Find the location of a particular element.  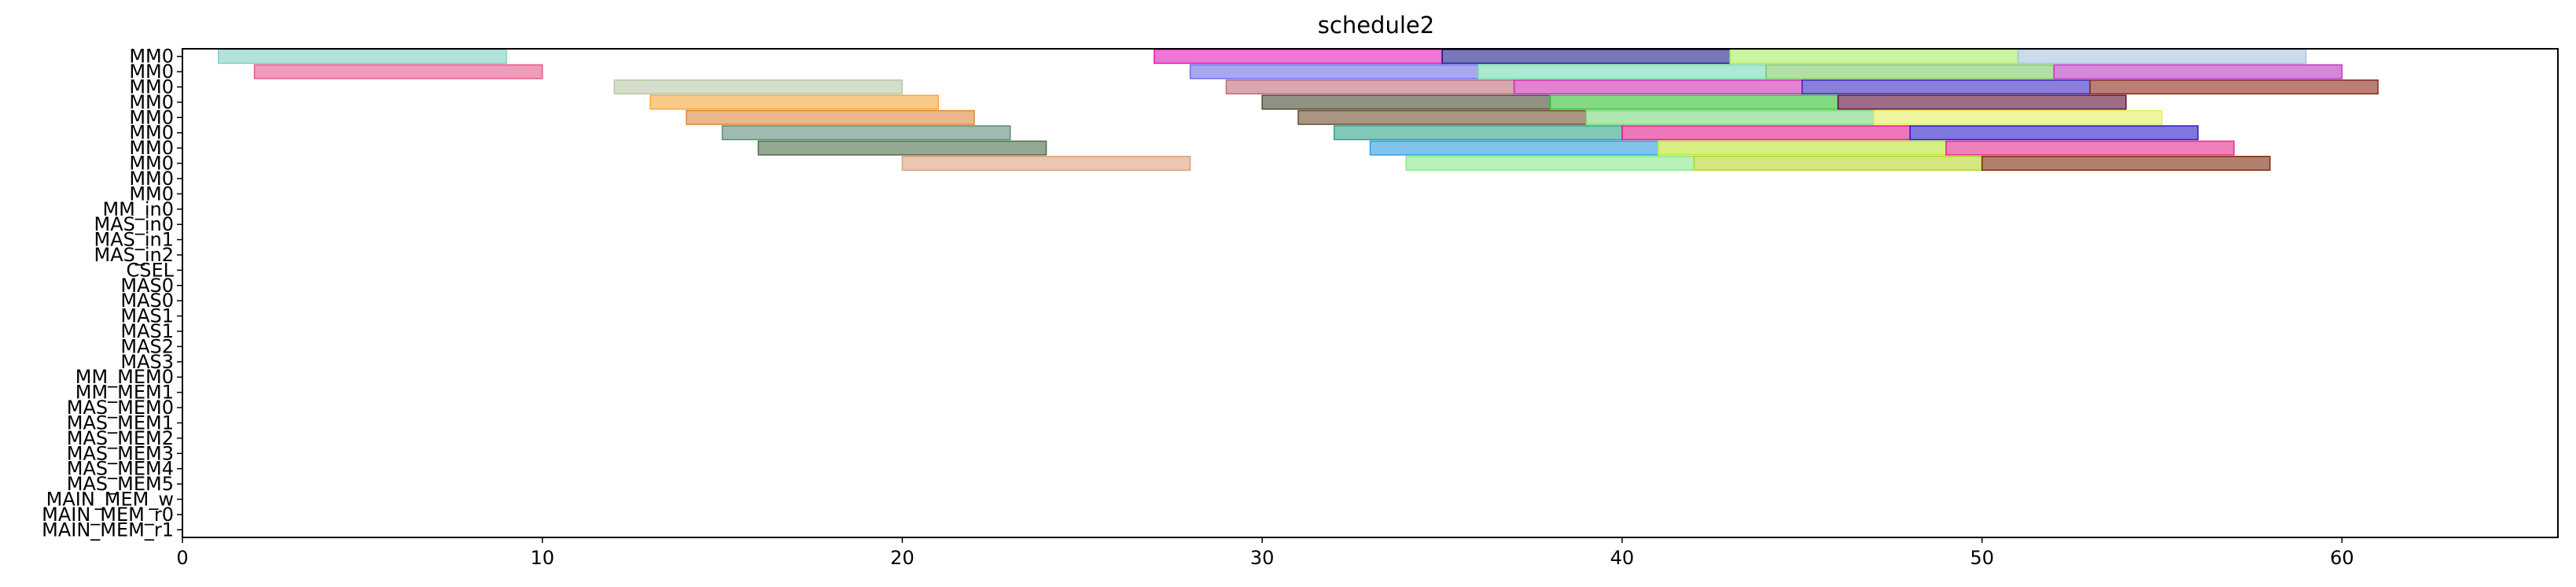

row-label: MAS_MEM3 is located at coordinates (120, 453).